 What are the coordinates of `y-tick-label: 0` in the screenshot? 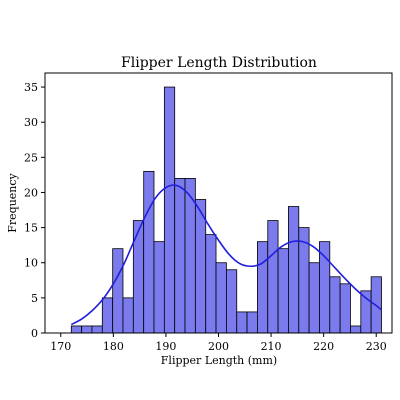 It's located at (34, 333).